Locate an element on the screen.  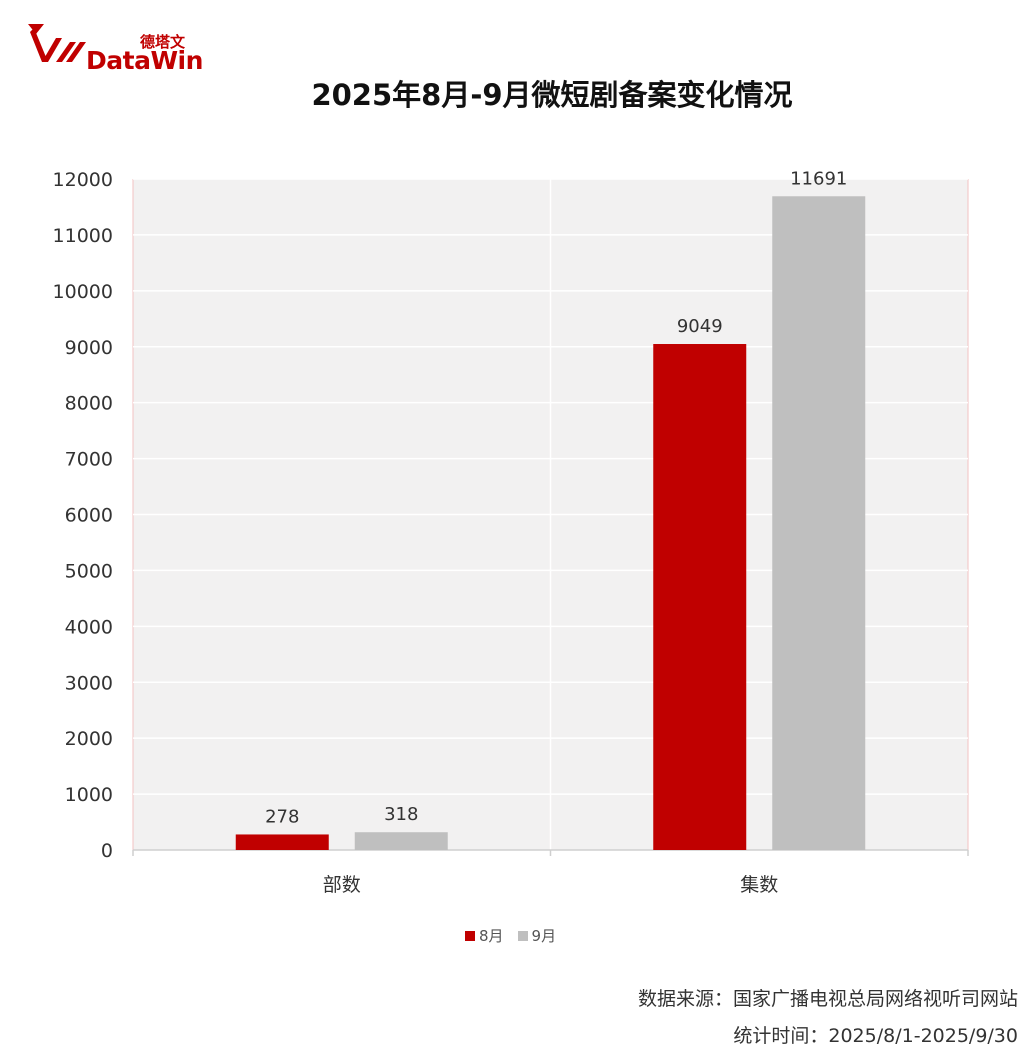
y-tick-label: 5000 is located at coordinates (89, 571).